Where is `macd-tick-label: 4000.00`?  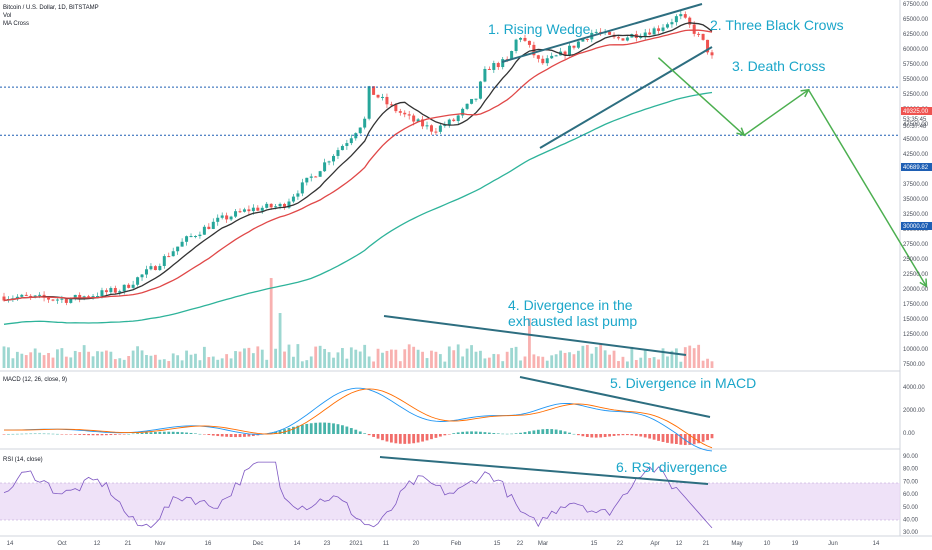
macd-tick-label: 4000.00 is located at coordinates (914, 388).